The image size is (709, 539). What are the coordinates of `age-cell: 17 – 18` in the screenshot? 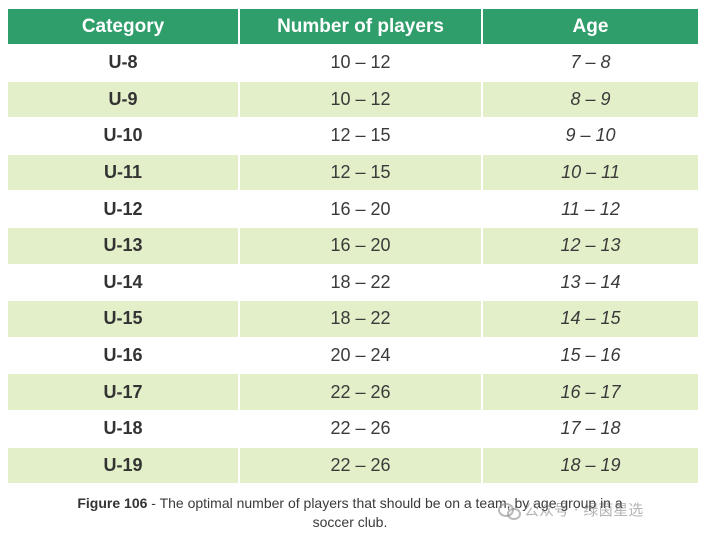 It's located at (590, 428).